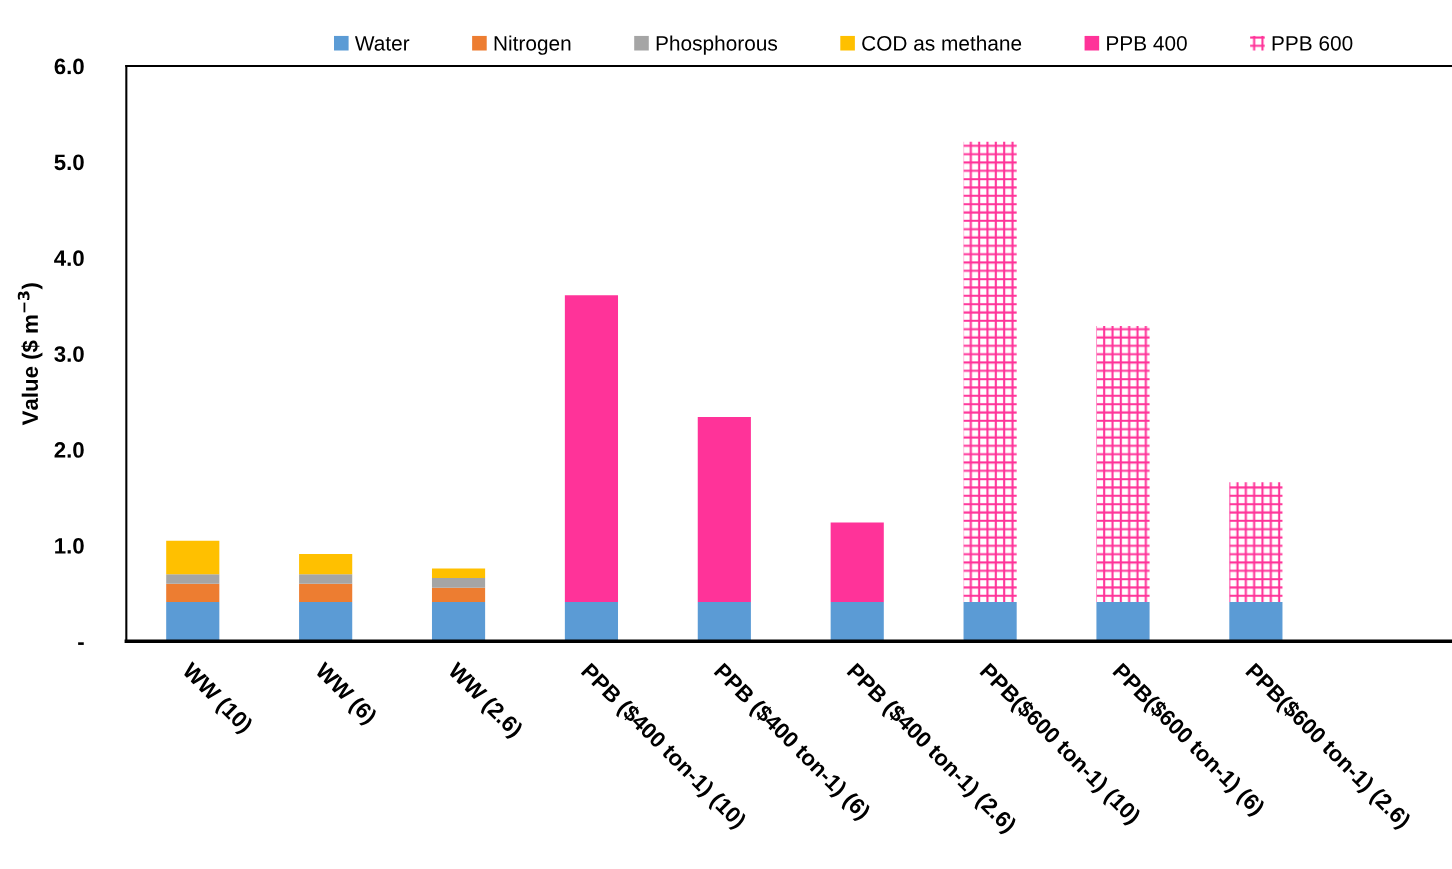 The height and width of the screenshot is (869, 1452). Describe the element at coordinates (532, 45) in the screenshot. I see `legend-label: Nitrogen` at that location.